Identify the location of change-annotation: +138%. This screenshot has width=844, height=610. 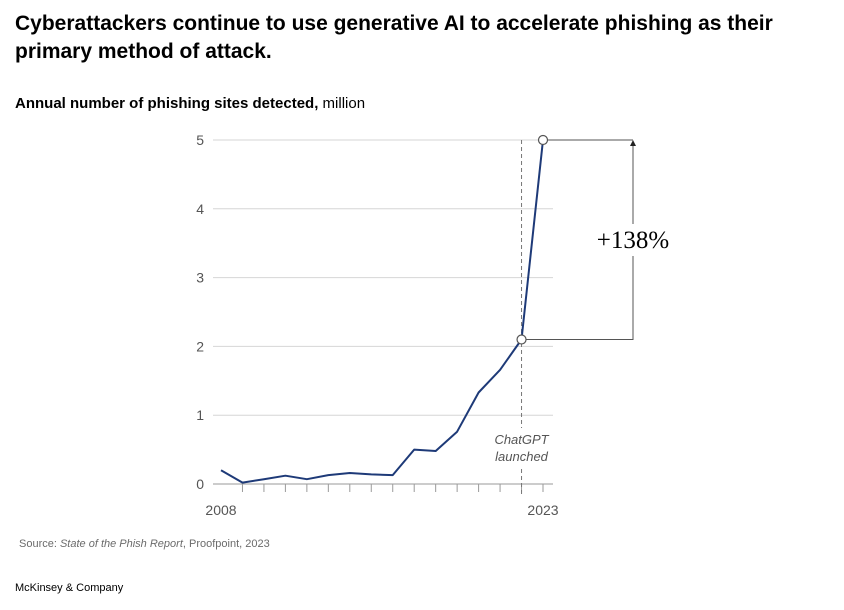
(597, 239).